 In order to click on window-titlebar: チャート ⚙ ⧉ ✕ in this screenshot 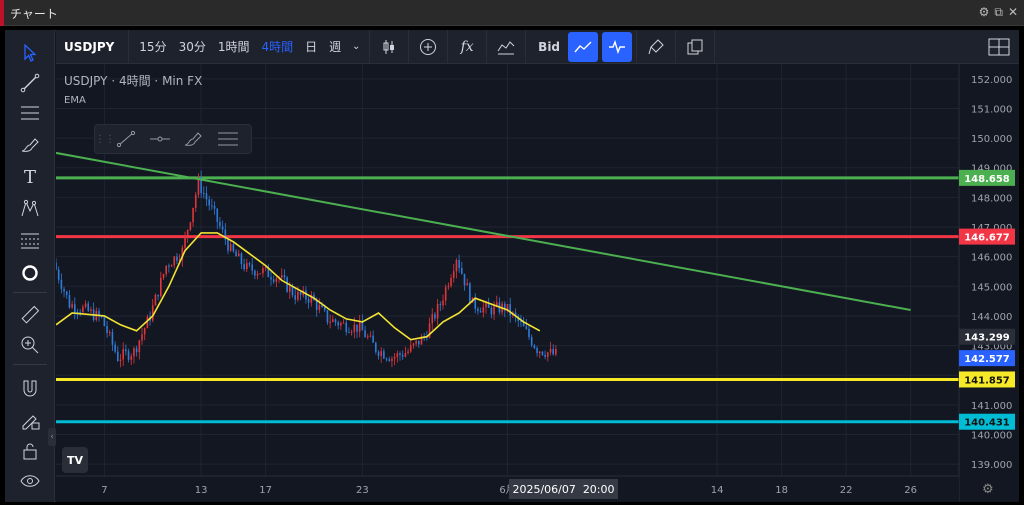, I will do `click(512, 13)`.